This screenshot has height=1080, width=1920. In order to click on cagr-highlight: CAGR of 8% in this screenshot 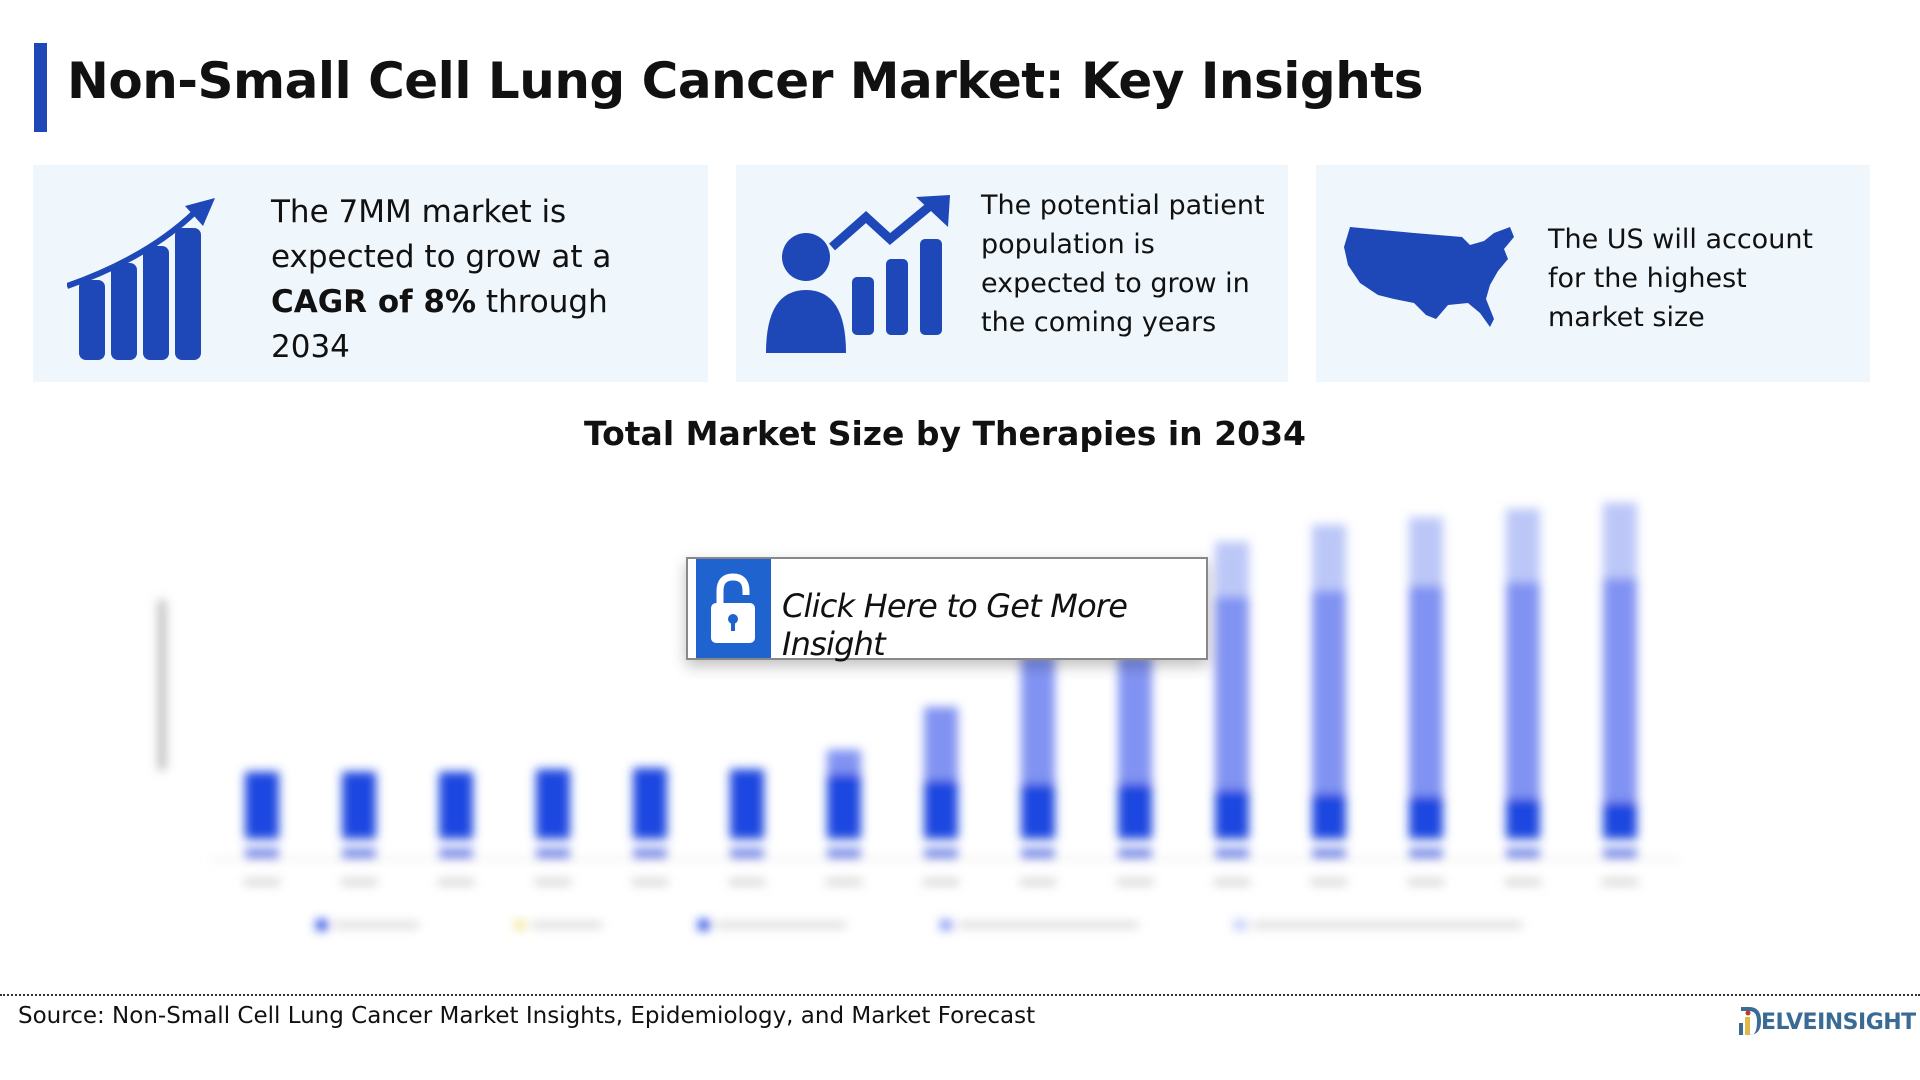, I will do `click(374, 302)`.